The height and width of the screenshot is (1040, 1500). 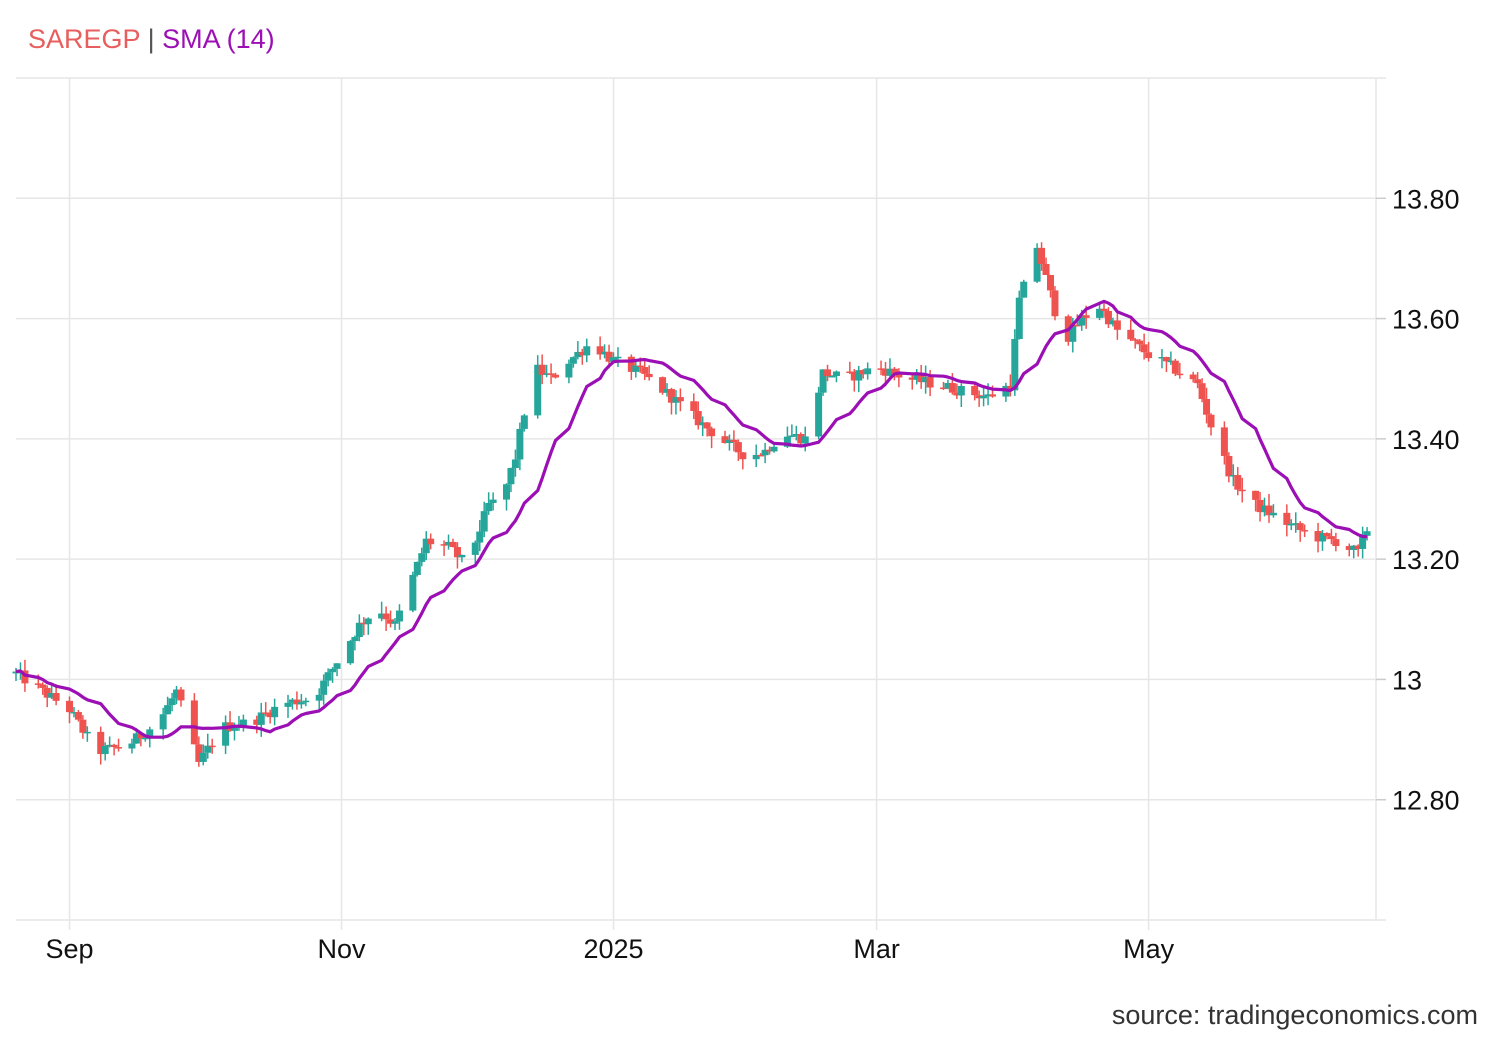 What do you see at coordinates (84, 39) in the screenshot?
I see `legend-symbol: SAREGP` at bounding box center [84, 39].